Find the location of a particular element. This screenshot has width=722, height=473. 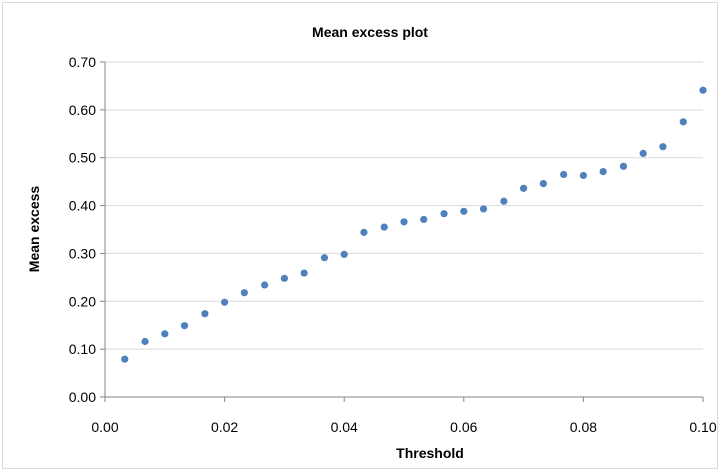

x-tick-label: 0.06 is located at coordinates (463, 427).